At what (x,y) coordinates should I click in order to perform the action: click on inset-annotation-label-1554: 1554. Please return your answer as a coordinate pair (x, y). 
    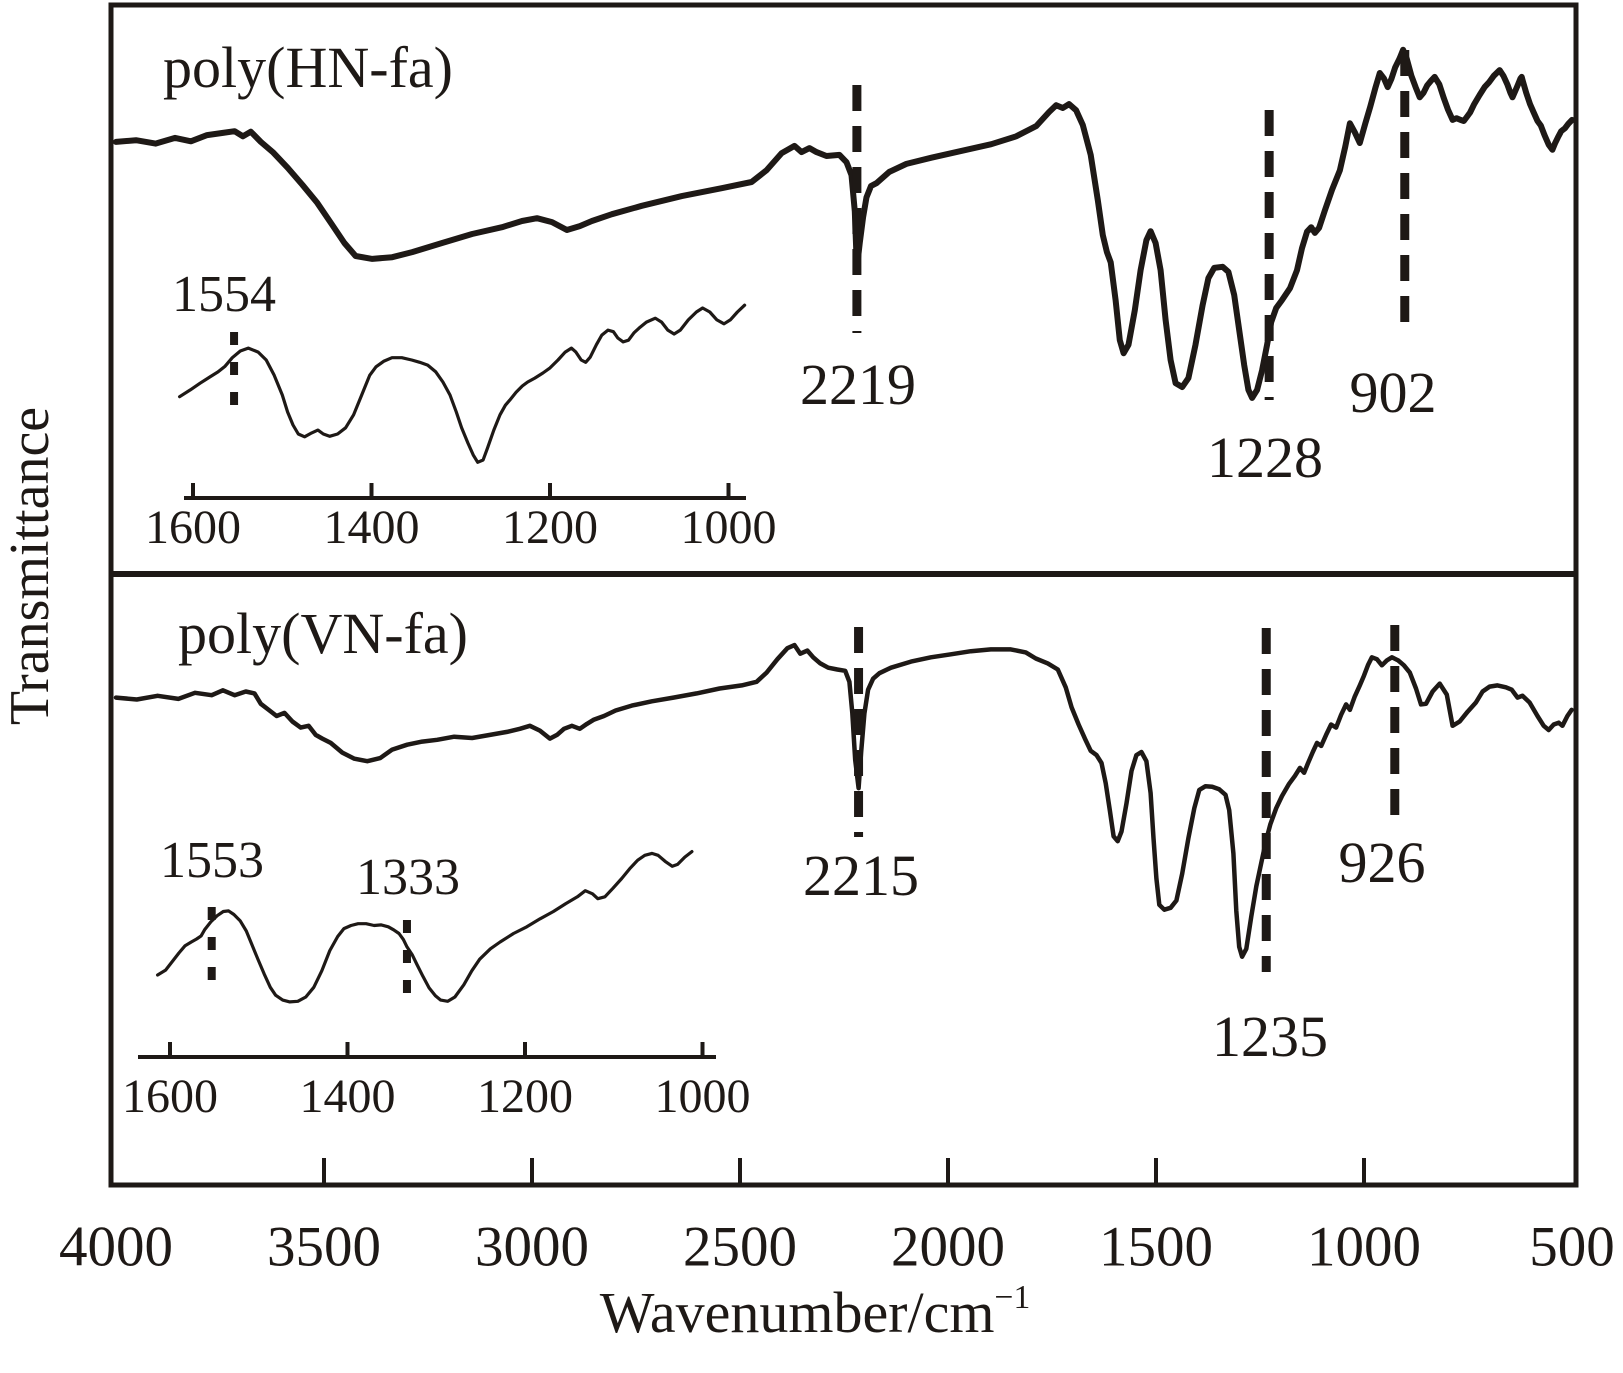
    Looking at the image, I should click on (224, 294).